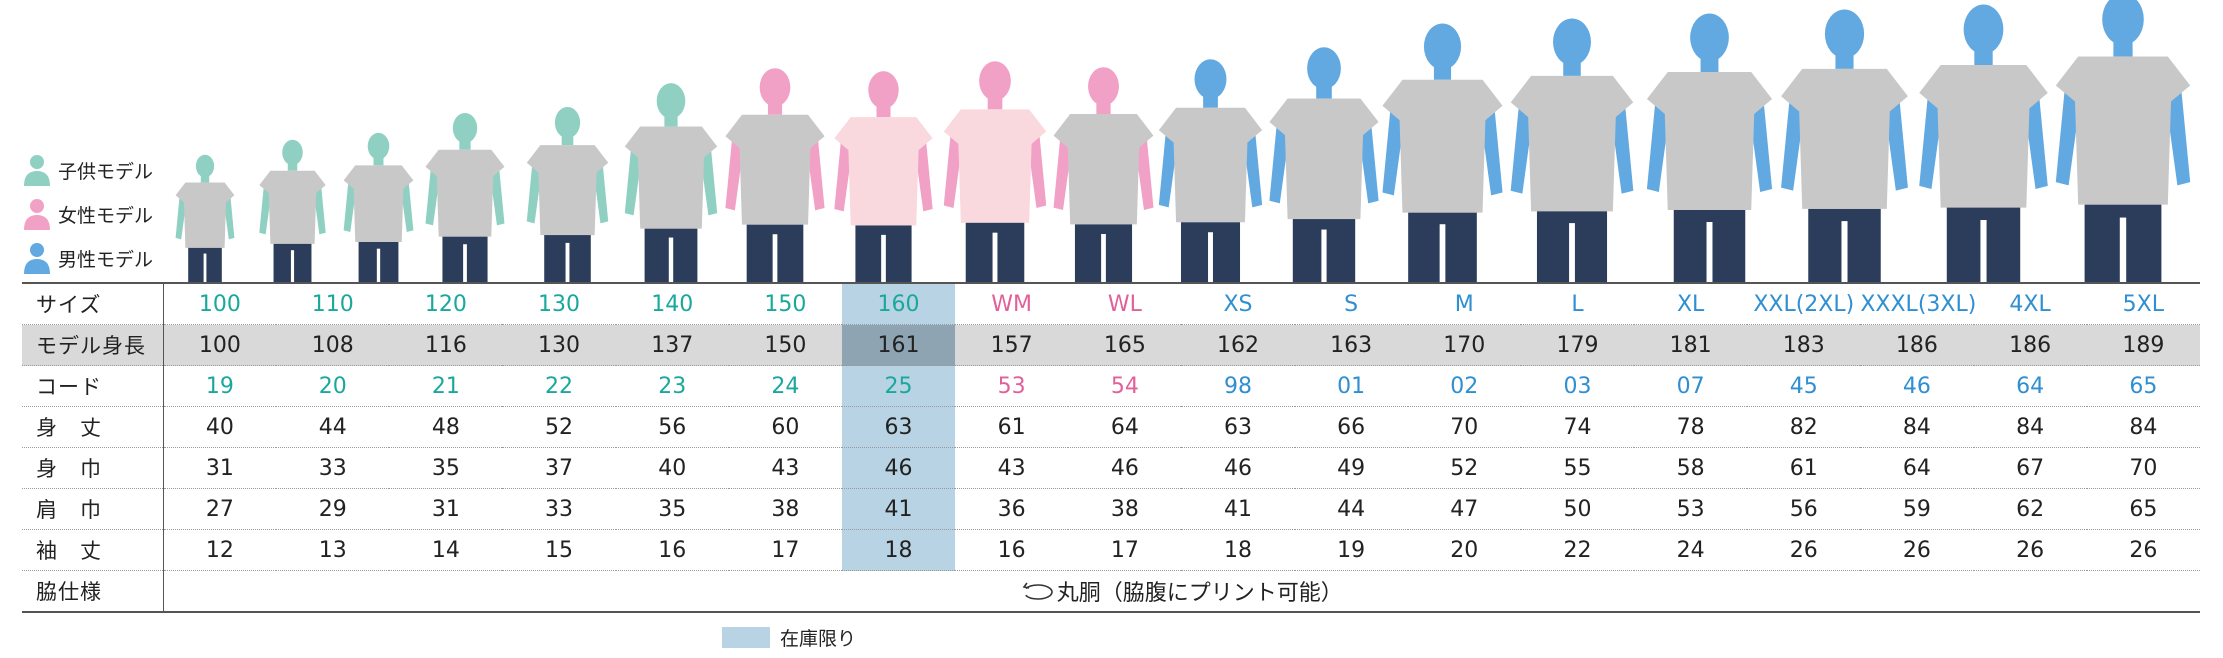 This screenshot has width=2223, height=658. I want to click on table-cell: 02, so click(1464, 386).